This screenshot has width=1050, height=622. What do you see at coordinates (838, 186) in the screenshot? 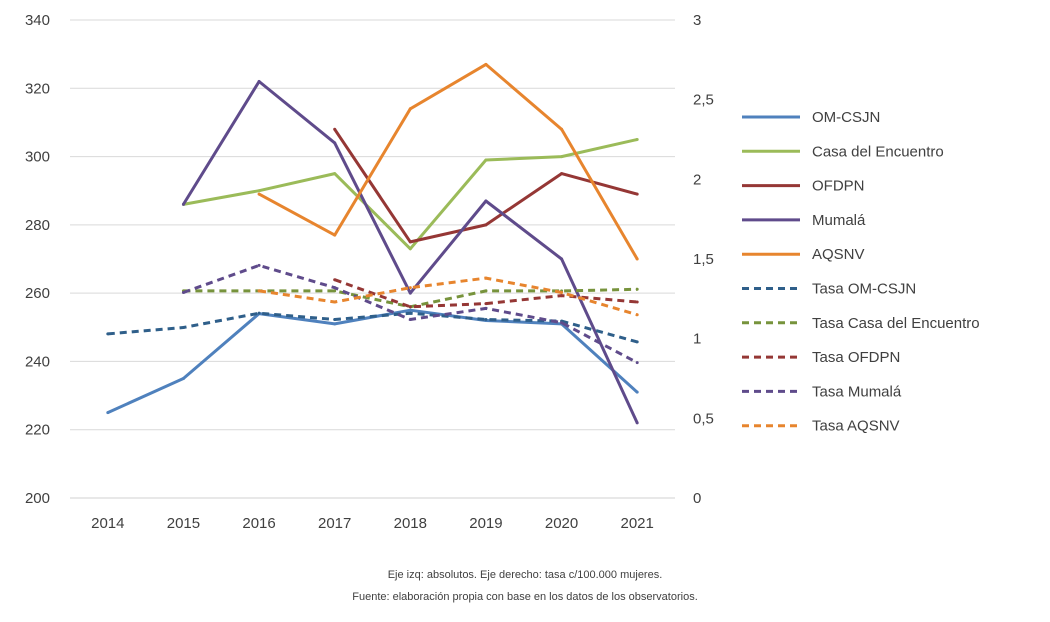
I see `legend-label: OFDPN` at bounding box center [838, 186].